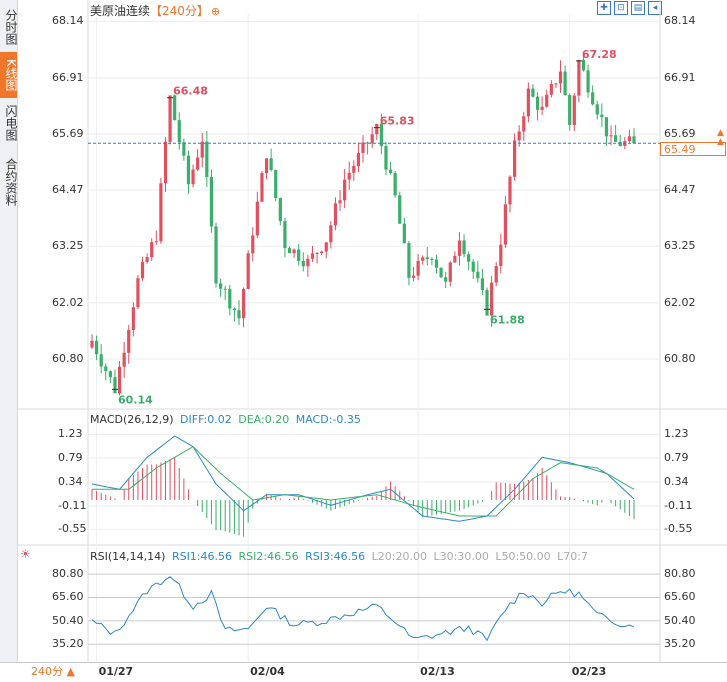  I want to click on macd-dea-value: DEA:0.20, so click(264, 419).